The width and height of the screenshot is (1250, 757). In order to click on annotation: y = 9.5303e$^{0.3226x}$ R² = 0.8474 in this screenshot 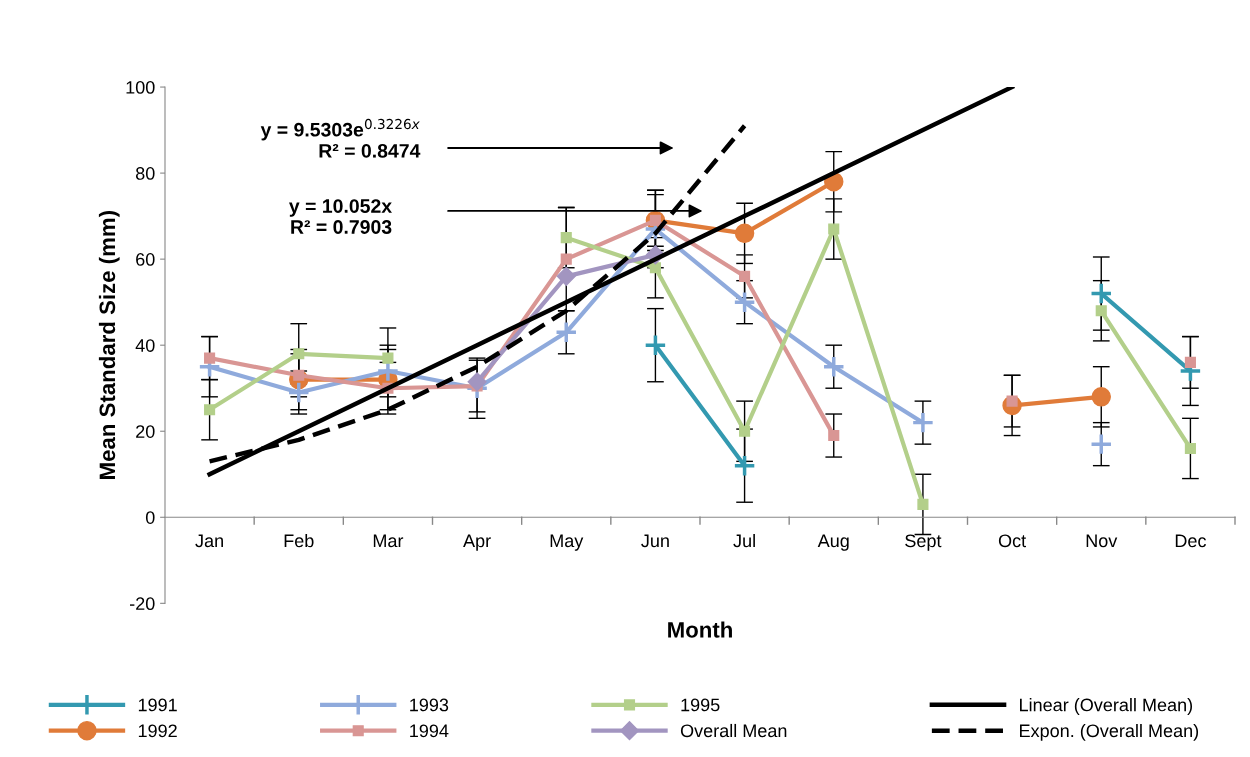, I will do `click(340, 138)`.